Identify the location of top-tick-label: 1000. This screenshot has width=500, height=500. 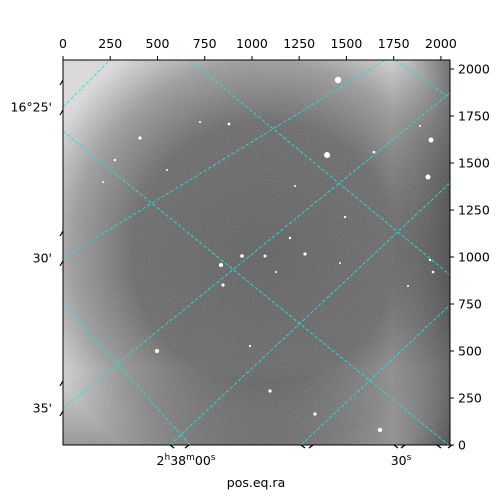
(252, 43).